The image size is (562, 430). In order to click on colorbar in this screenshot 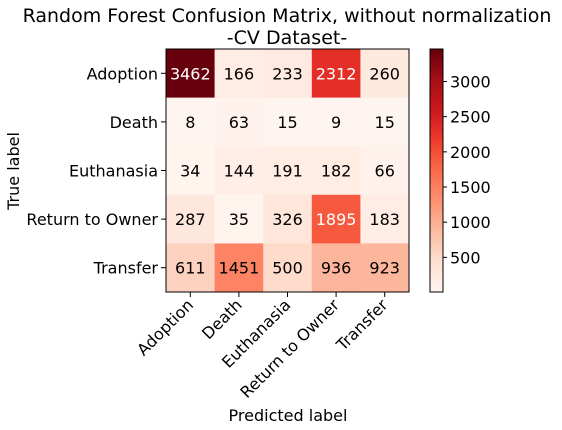, I will do `click(436, 170)`.